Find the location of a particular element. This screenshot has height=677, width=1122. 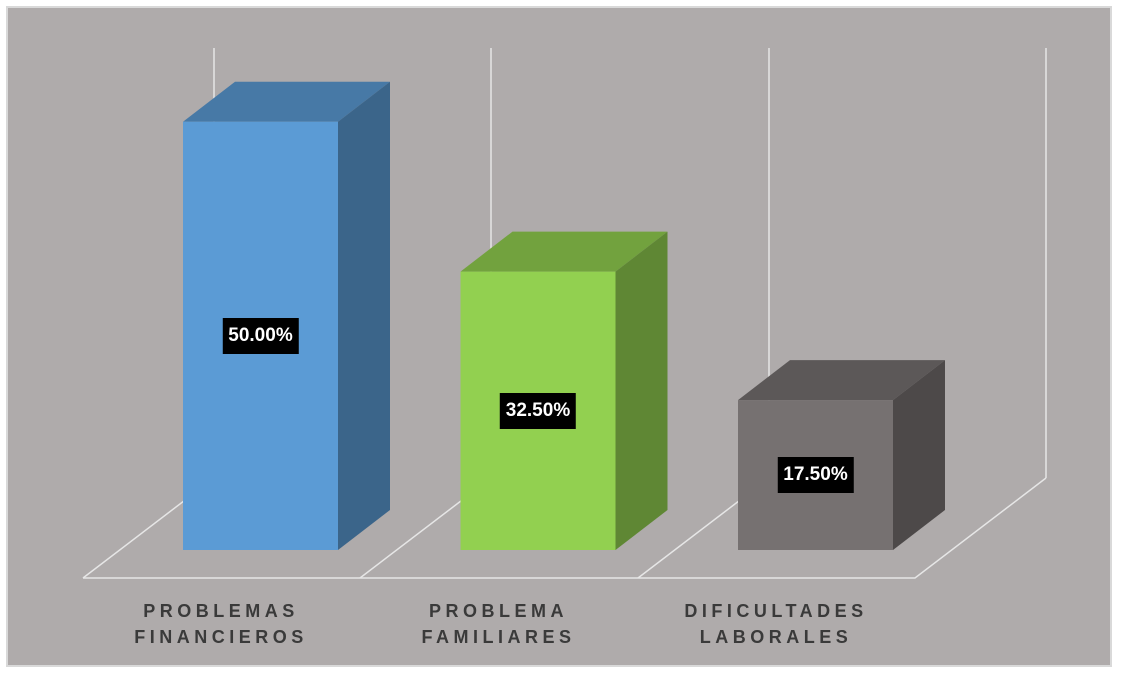

x-tick-label: PROBLEMAS FINANCIEROS is located at coordinates (221, 624).